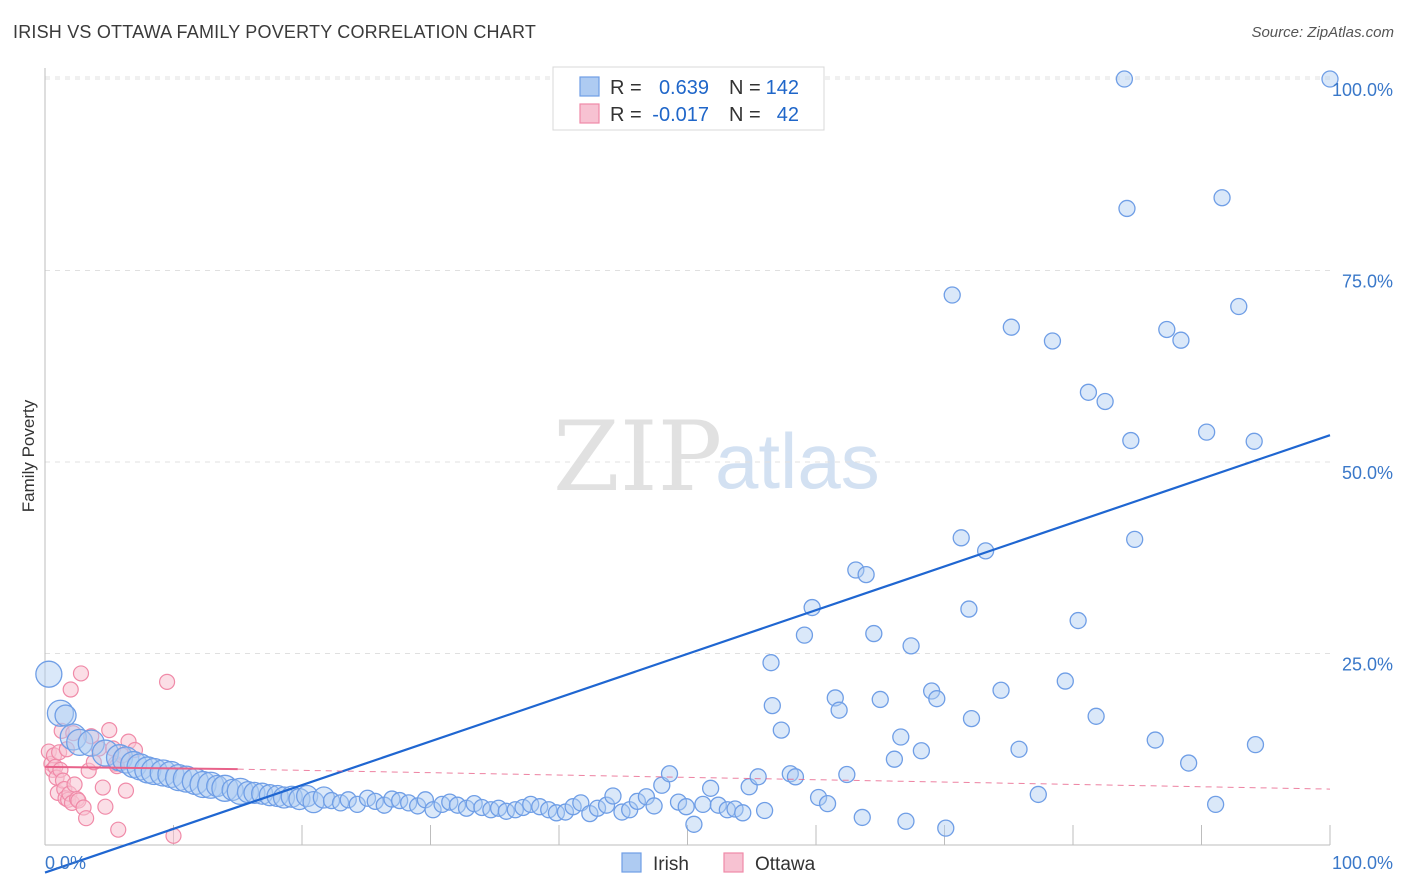 Image resolution: width=1406 pixels, height=892 pixels. I want to click on bottom-legend-ottawa: Ottawa, so click(785, 864).